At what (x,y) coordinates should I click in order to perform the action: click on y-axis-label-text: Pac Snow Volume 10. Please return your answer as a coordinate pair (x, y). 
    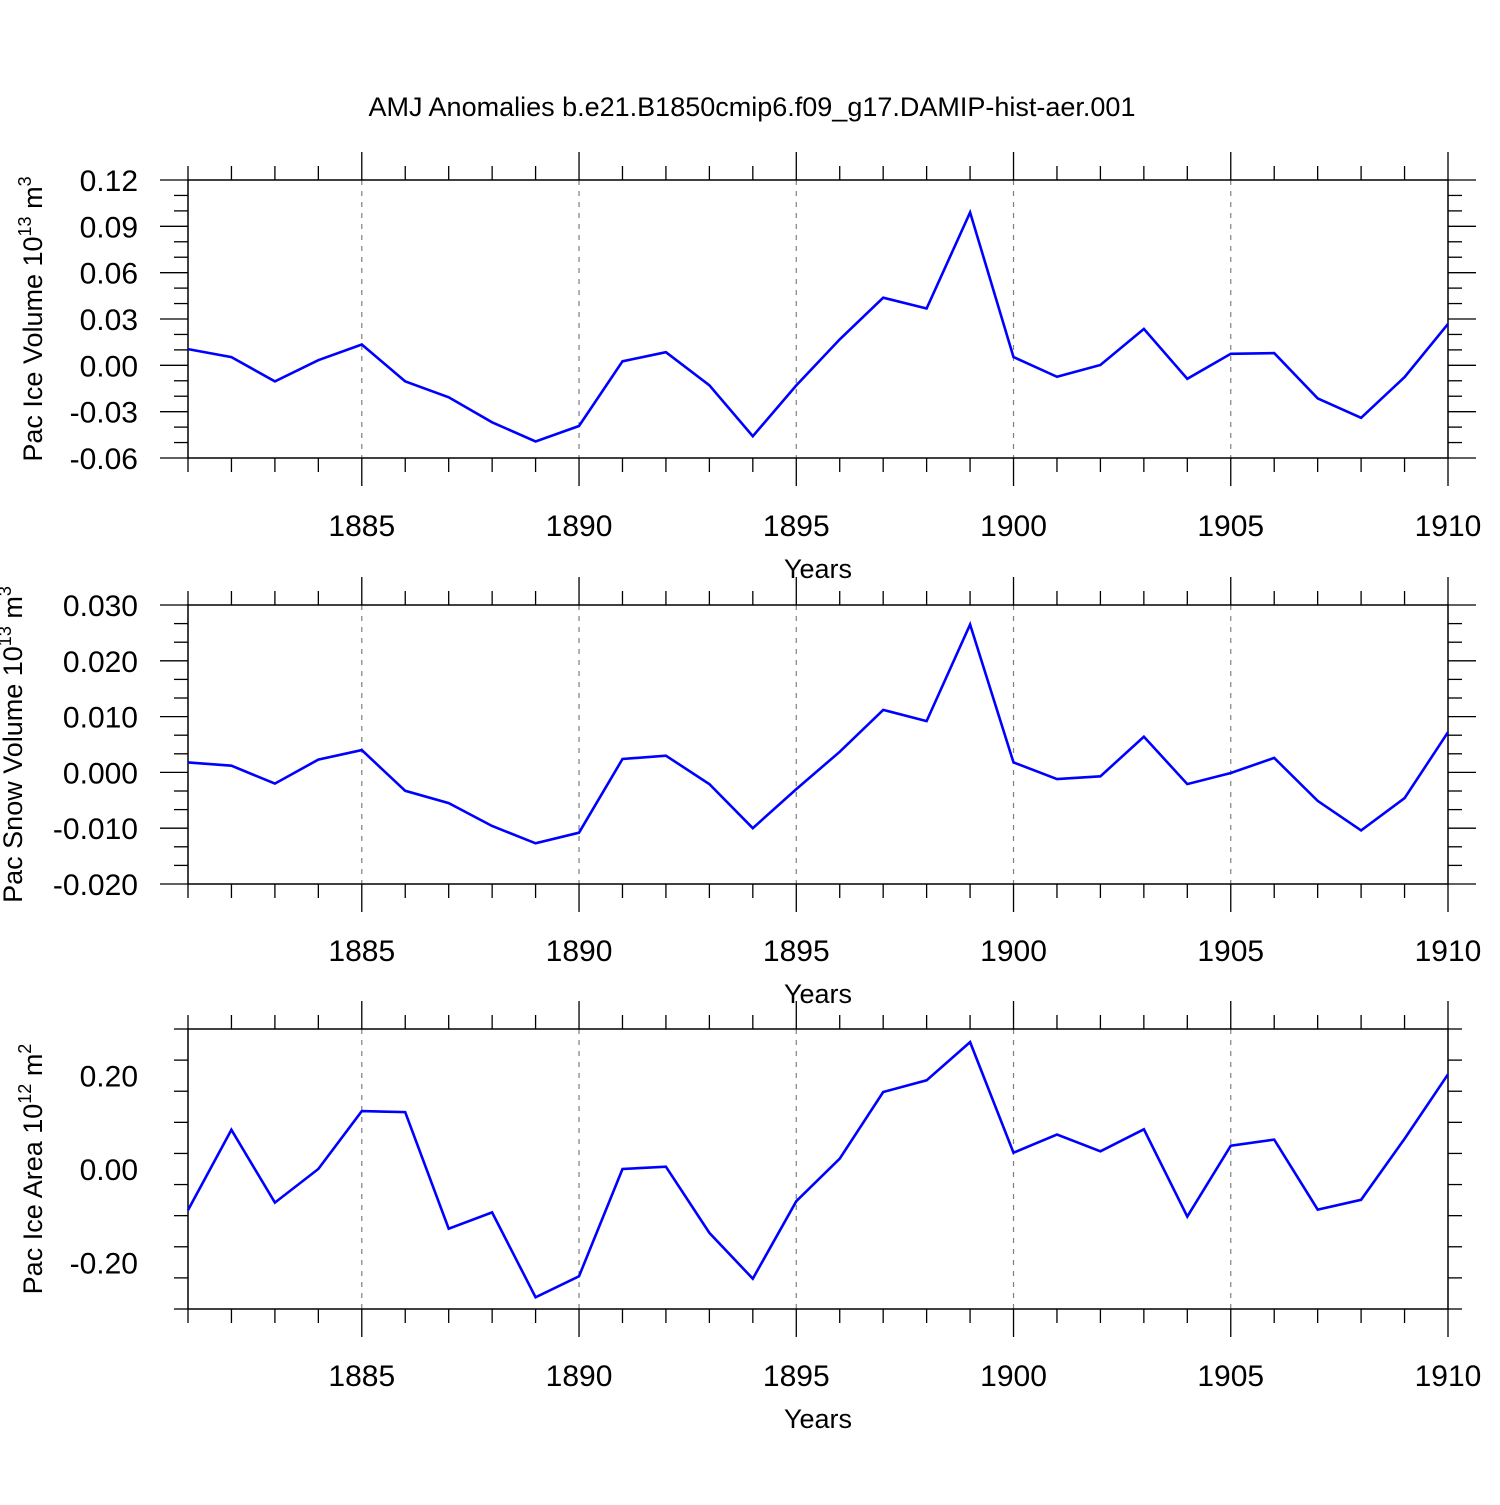
    Looking at the image, I should click on (14, 774).